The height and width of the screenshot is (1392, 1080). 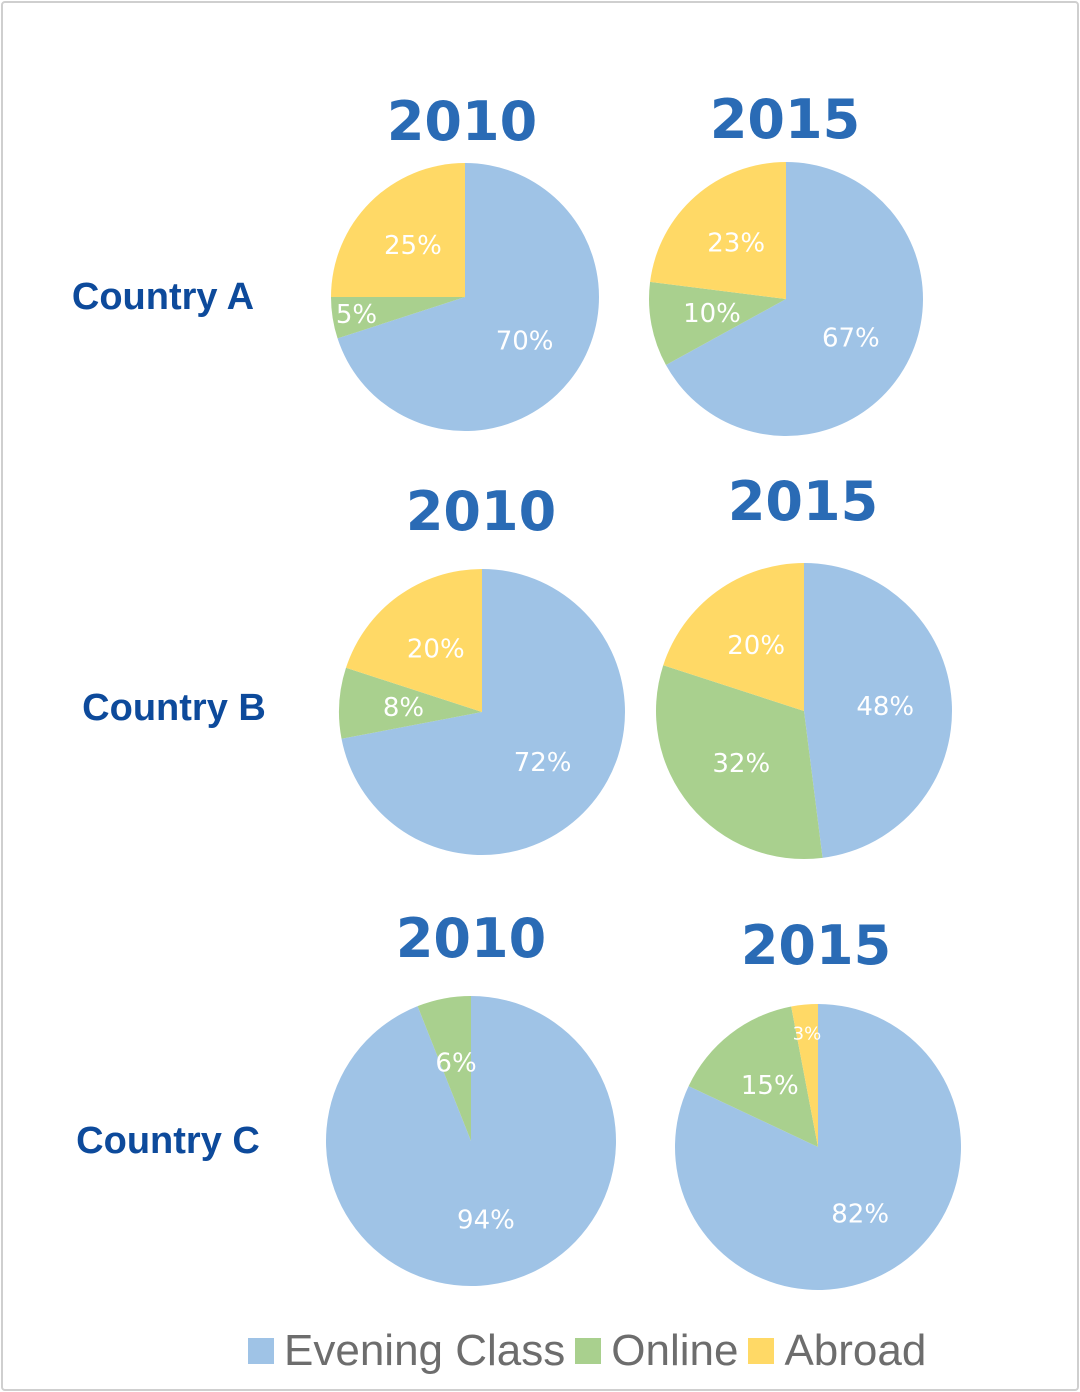 What do you see at coordinates (543, 763) in the screenshot?
I see `pie-slice-label: 72%` at bounding box center [543, 763].